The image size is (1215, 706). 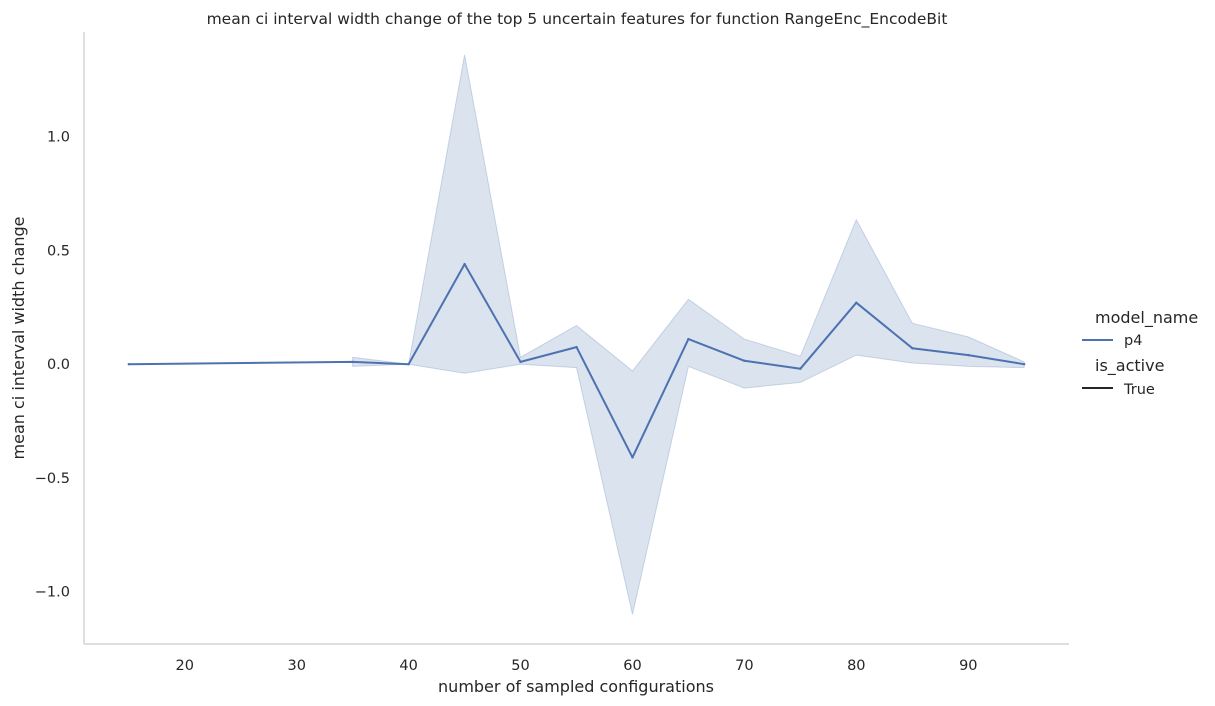 What do you see at coordinates (1140, 353) in the screenshot?
I see `legend: model_name p4 is_active True` at bounding box center [1140, 353].